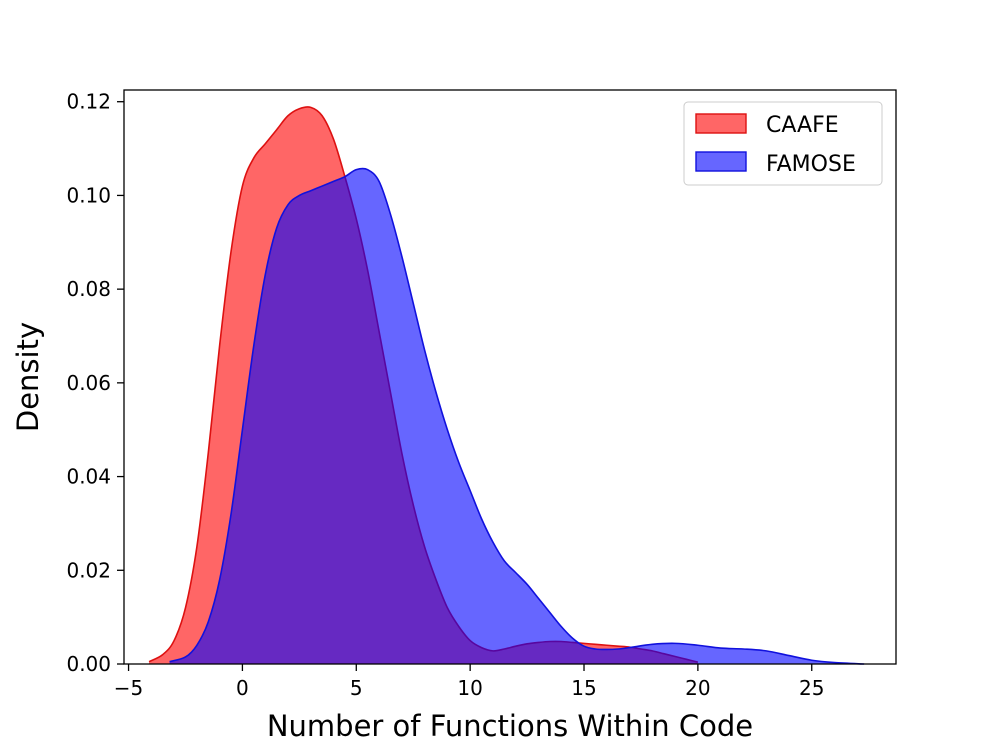 This screenshot has width=996, height=747. Describe the element at coordinates (88, 289) in the screenshot. I see `y-tick-label: 0.08` at that location.